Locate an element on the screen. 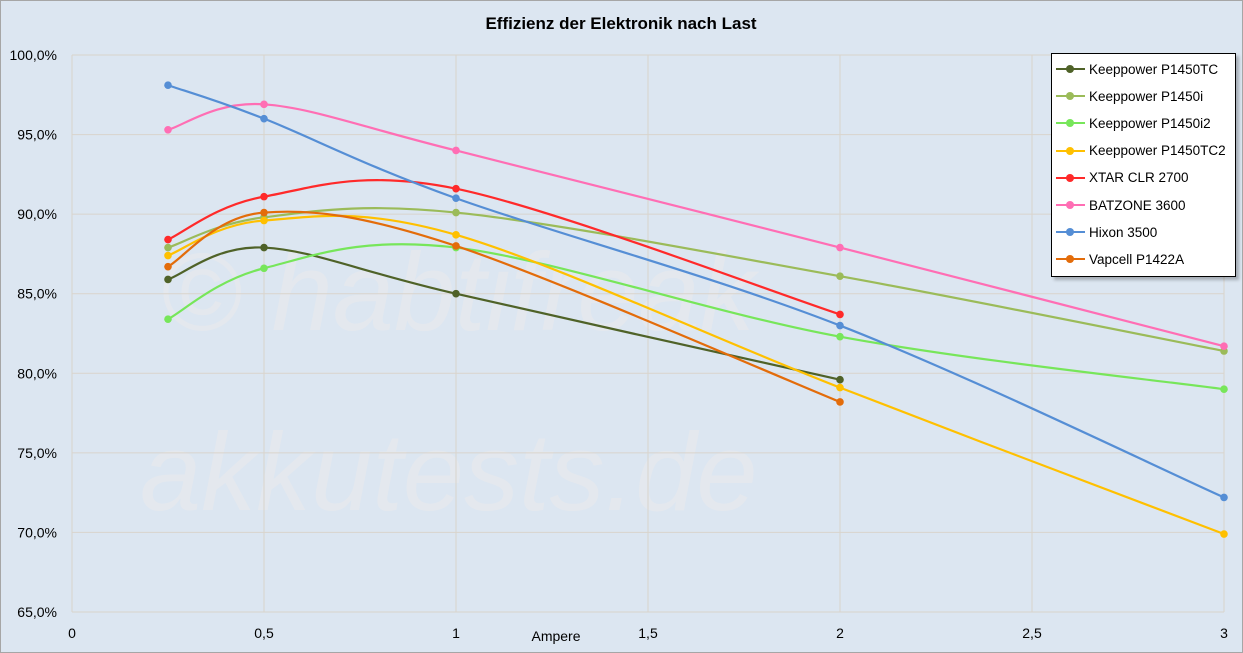  legend-item: BATZONE 3600 is located at coordinates (1121, 205).